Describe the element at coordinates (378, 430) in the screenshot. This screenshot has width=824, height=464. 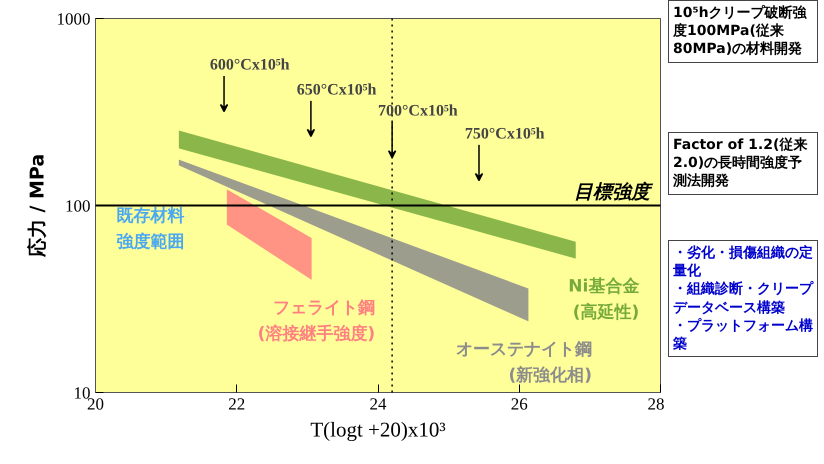
I see `x-axis-title: T(logt +20)x10³` at that location.